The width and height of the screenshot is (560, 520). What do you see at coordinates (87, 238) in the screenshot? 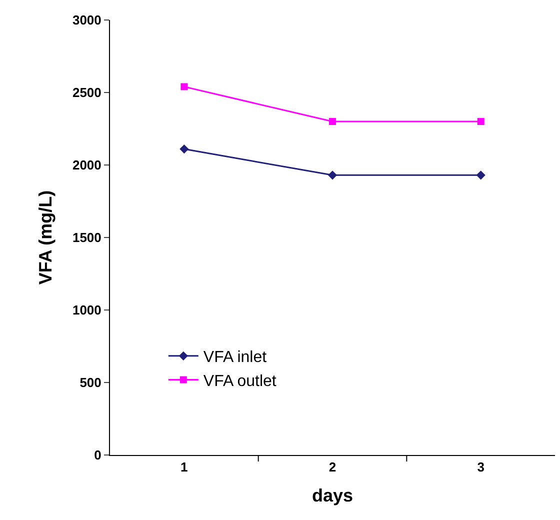
I see `y-tick-label: 1500` at bounding box center [87, 238].